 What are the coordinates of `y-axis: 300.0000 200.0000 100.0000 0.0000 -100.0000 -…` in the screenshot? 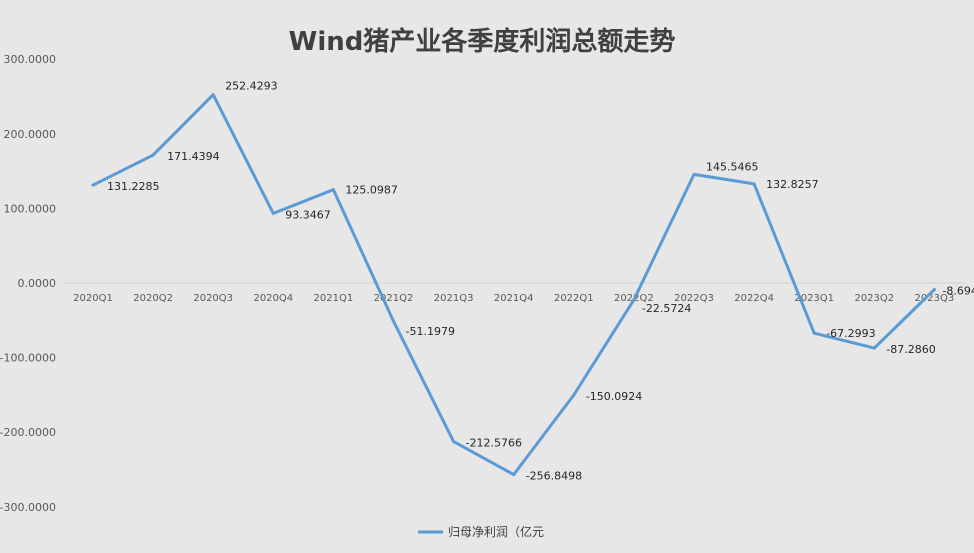 It's located at (28, 283).